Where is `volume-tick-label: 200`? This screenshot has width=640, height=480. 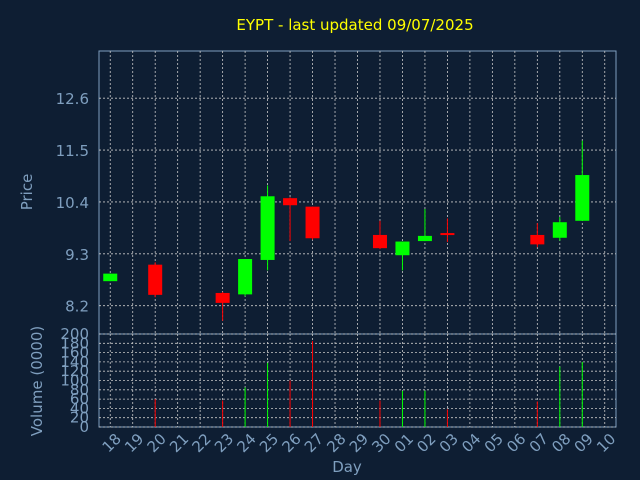 volume-tick-label: 200 is located at coordinates (74, 334).